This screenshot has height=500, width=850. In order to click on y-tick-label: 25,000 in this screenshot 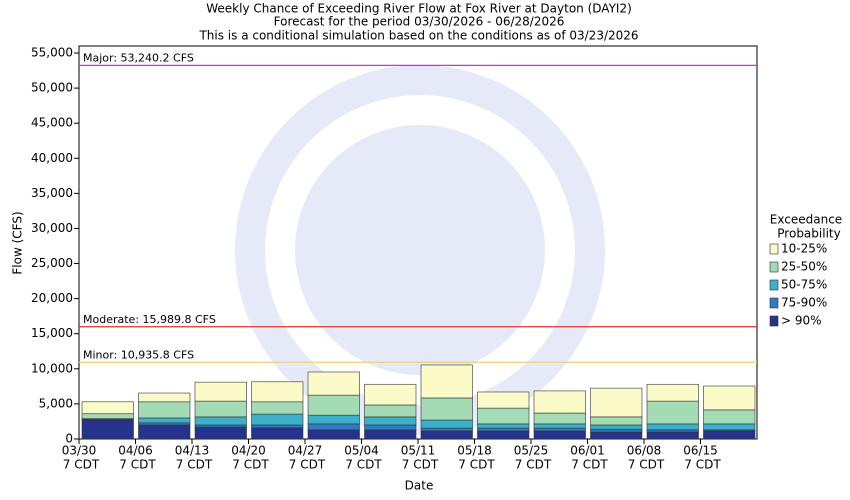, I will do `click(52, 263)`.